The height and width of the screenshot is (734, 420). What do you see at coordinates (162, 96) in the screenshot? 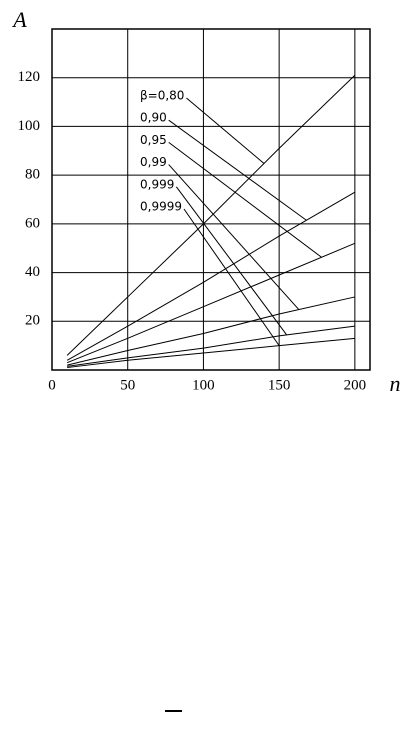
I see `legend-label: β=0,80` at bounding box center [162, 96].